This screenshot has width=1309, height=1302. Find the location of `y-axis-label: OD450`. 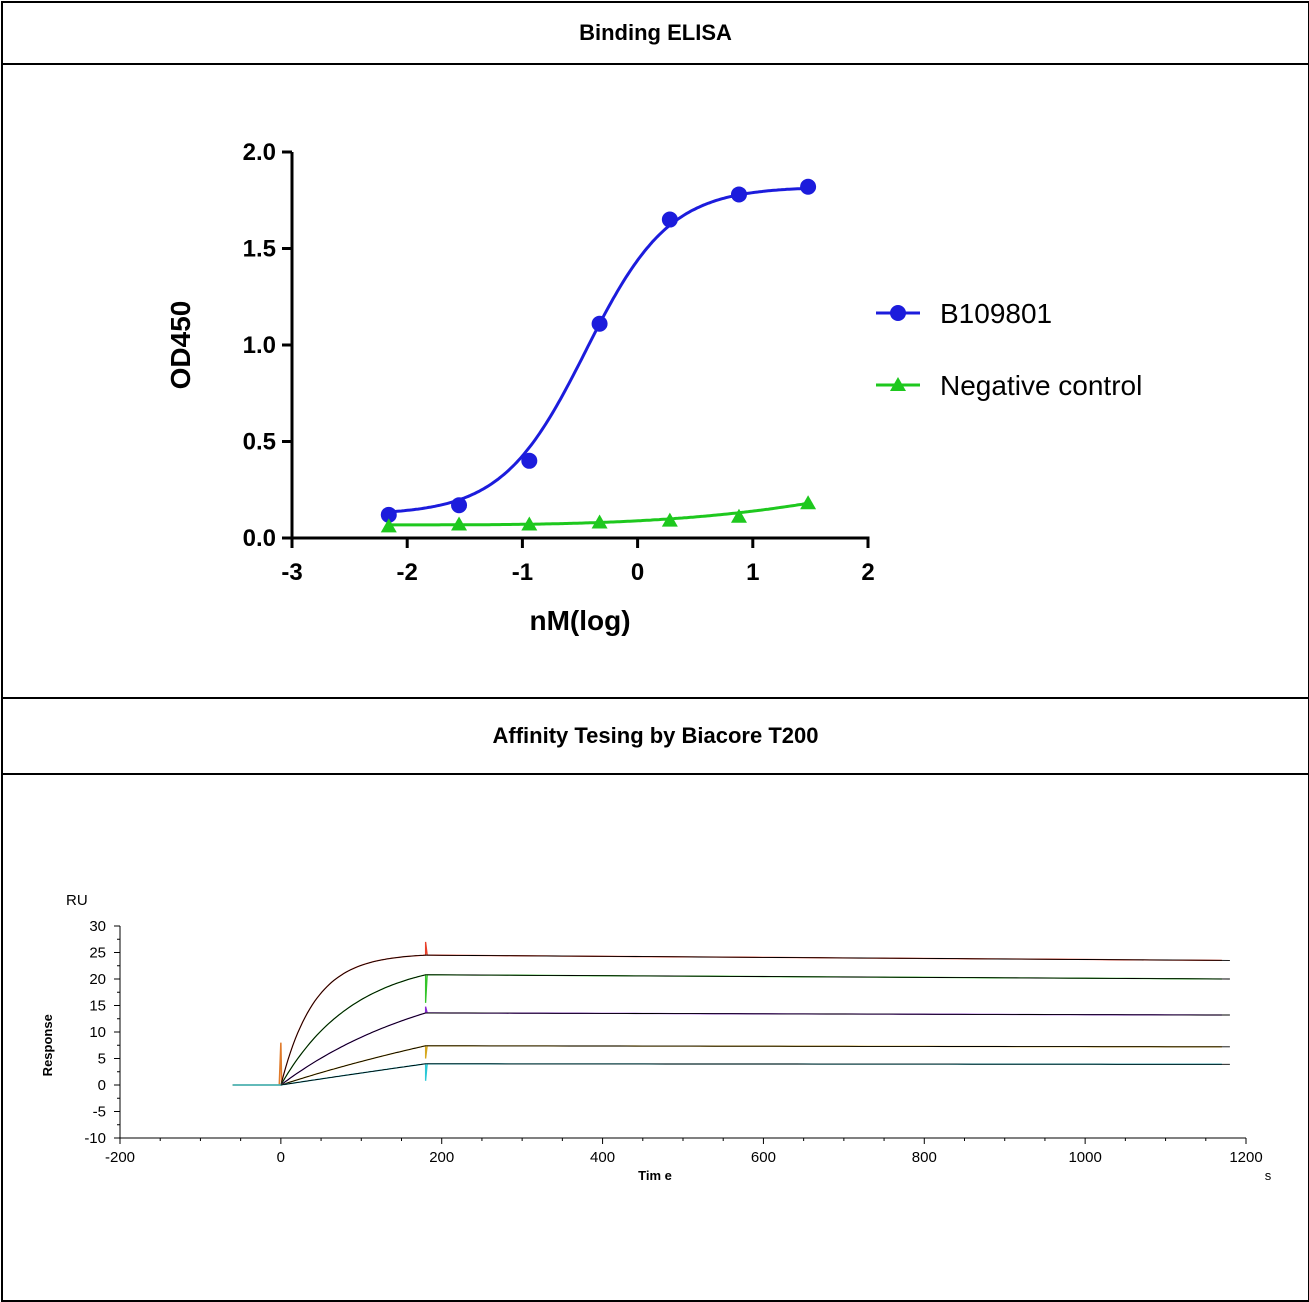

y-axis-label: OD450 is located at coordinates (180, 345).